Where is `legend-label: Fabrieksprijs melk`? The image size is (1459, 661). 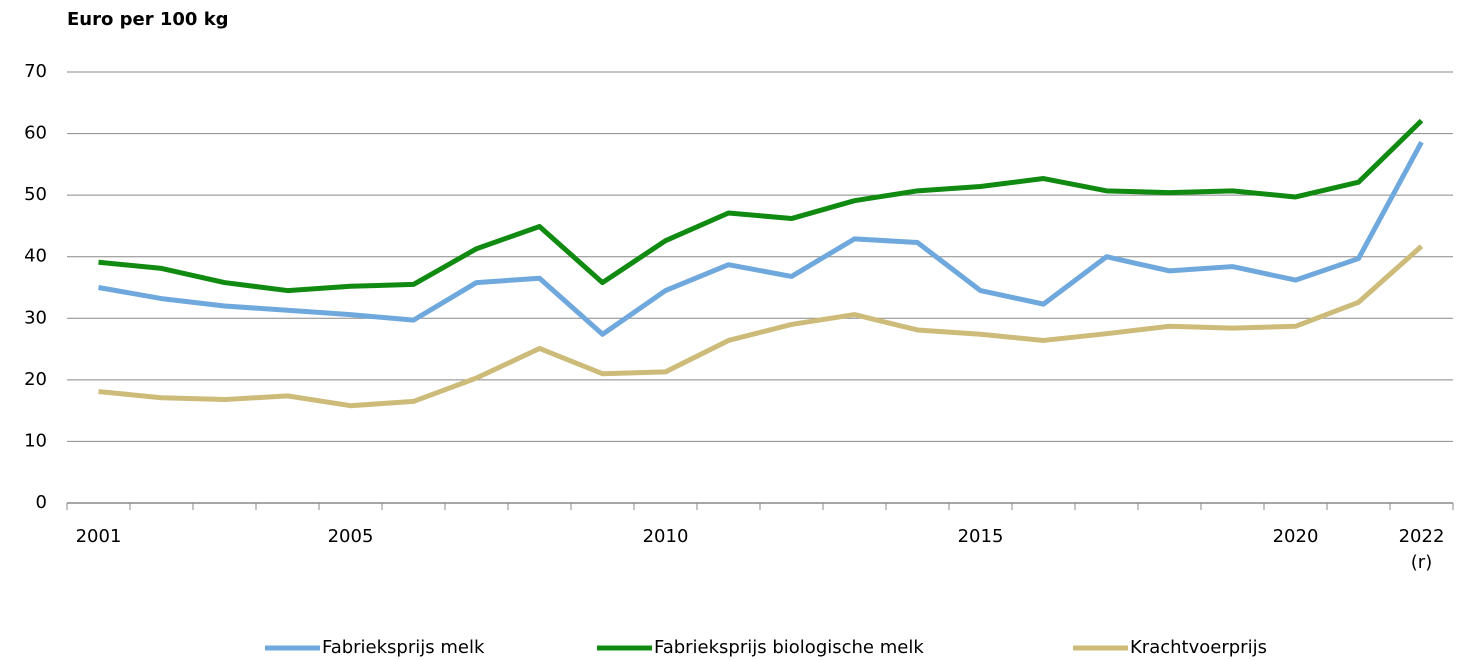 legend-label: Fabrieksprijs melk is located at coordinates (403, 647).